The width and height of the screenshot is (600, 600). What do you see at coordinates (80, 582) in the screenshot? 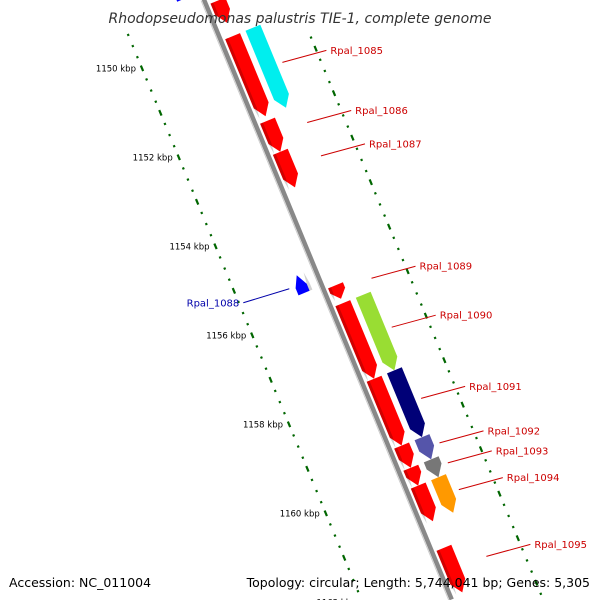
I see `accession-text: Accession: NC_011004` at bounding box center [80, 582].